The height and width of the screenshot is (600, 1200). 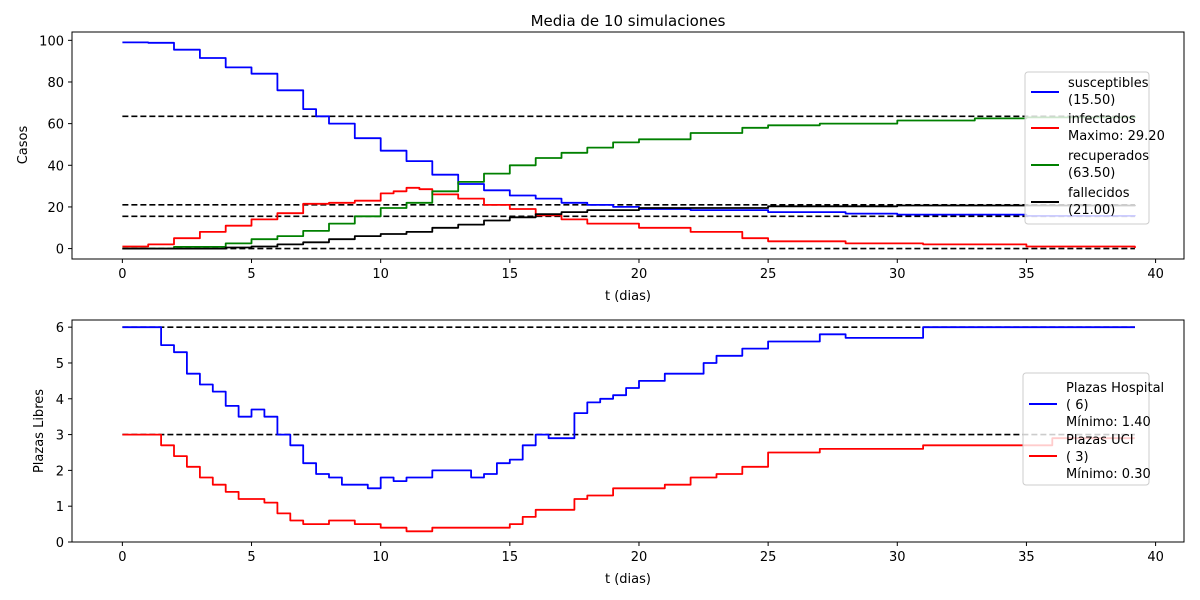 I want to click on bottom-y-tick-label: 1, so click(x=60, y=507).